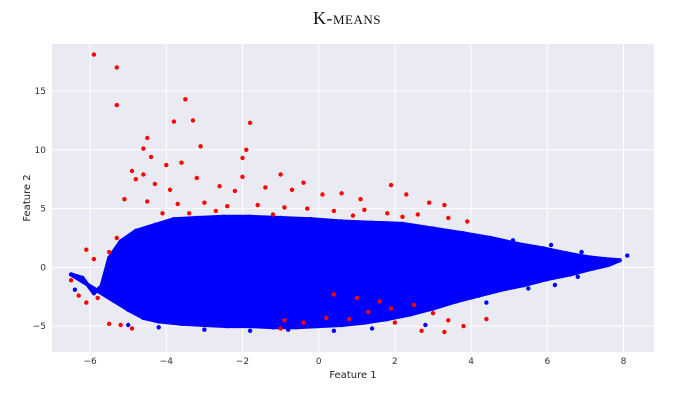 The image size is (694, 407). I want to click on y-tick-label: 10, so click(41, 151).